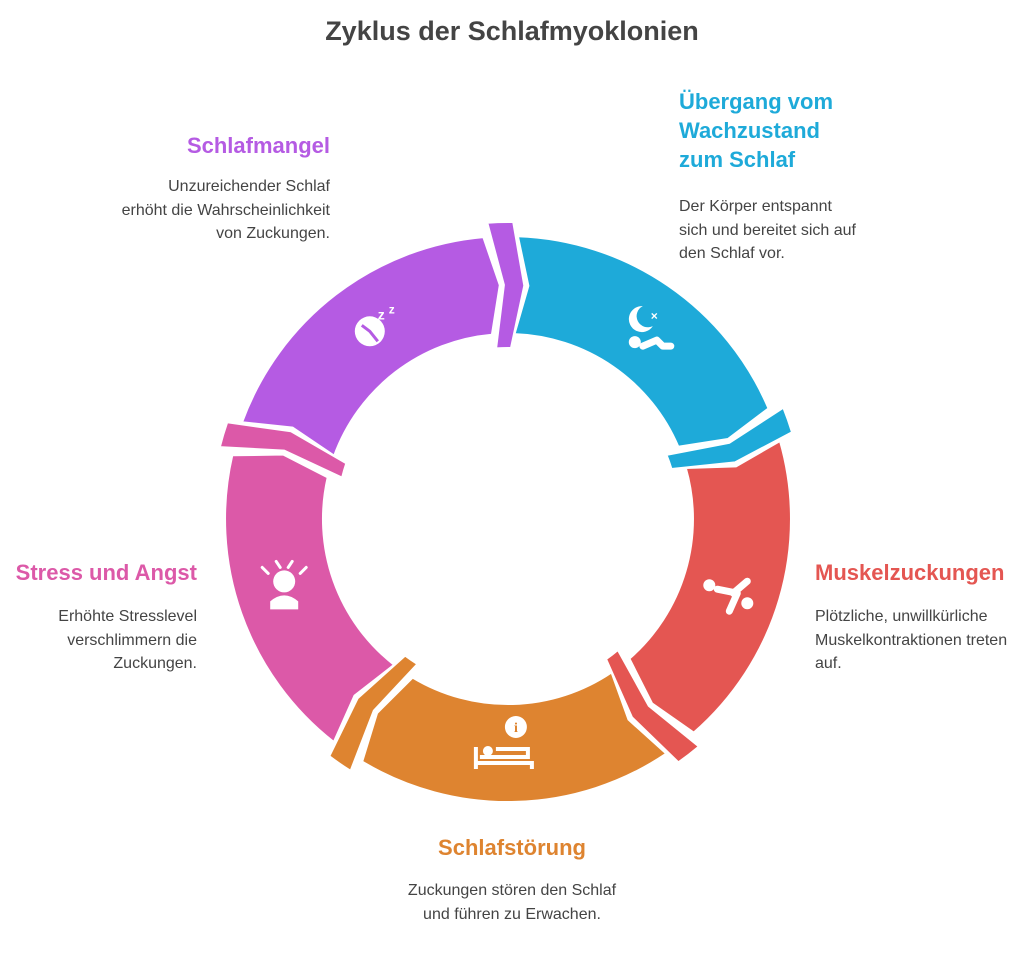 The width and height of the screenshot is (1024, 961). What do you see at coordinates (503, 742) in the screenshot?
I see `bed-alert-icon: i` at bounding box center [503, 742].